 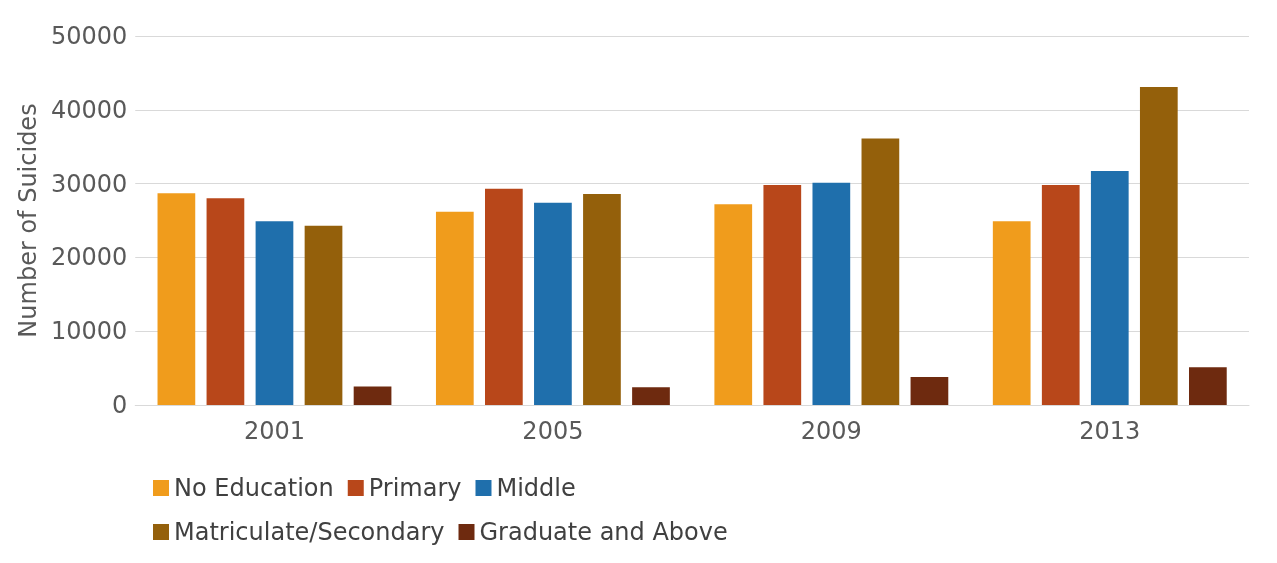 What do you see at coordinates (119, 405) in the screenshot?
I see `y-tick-label: 0` at bounding box center [119, 405].